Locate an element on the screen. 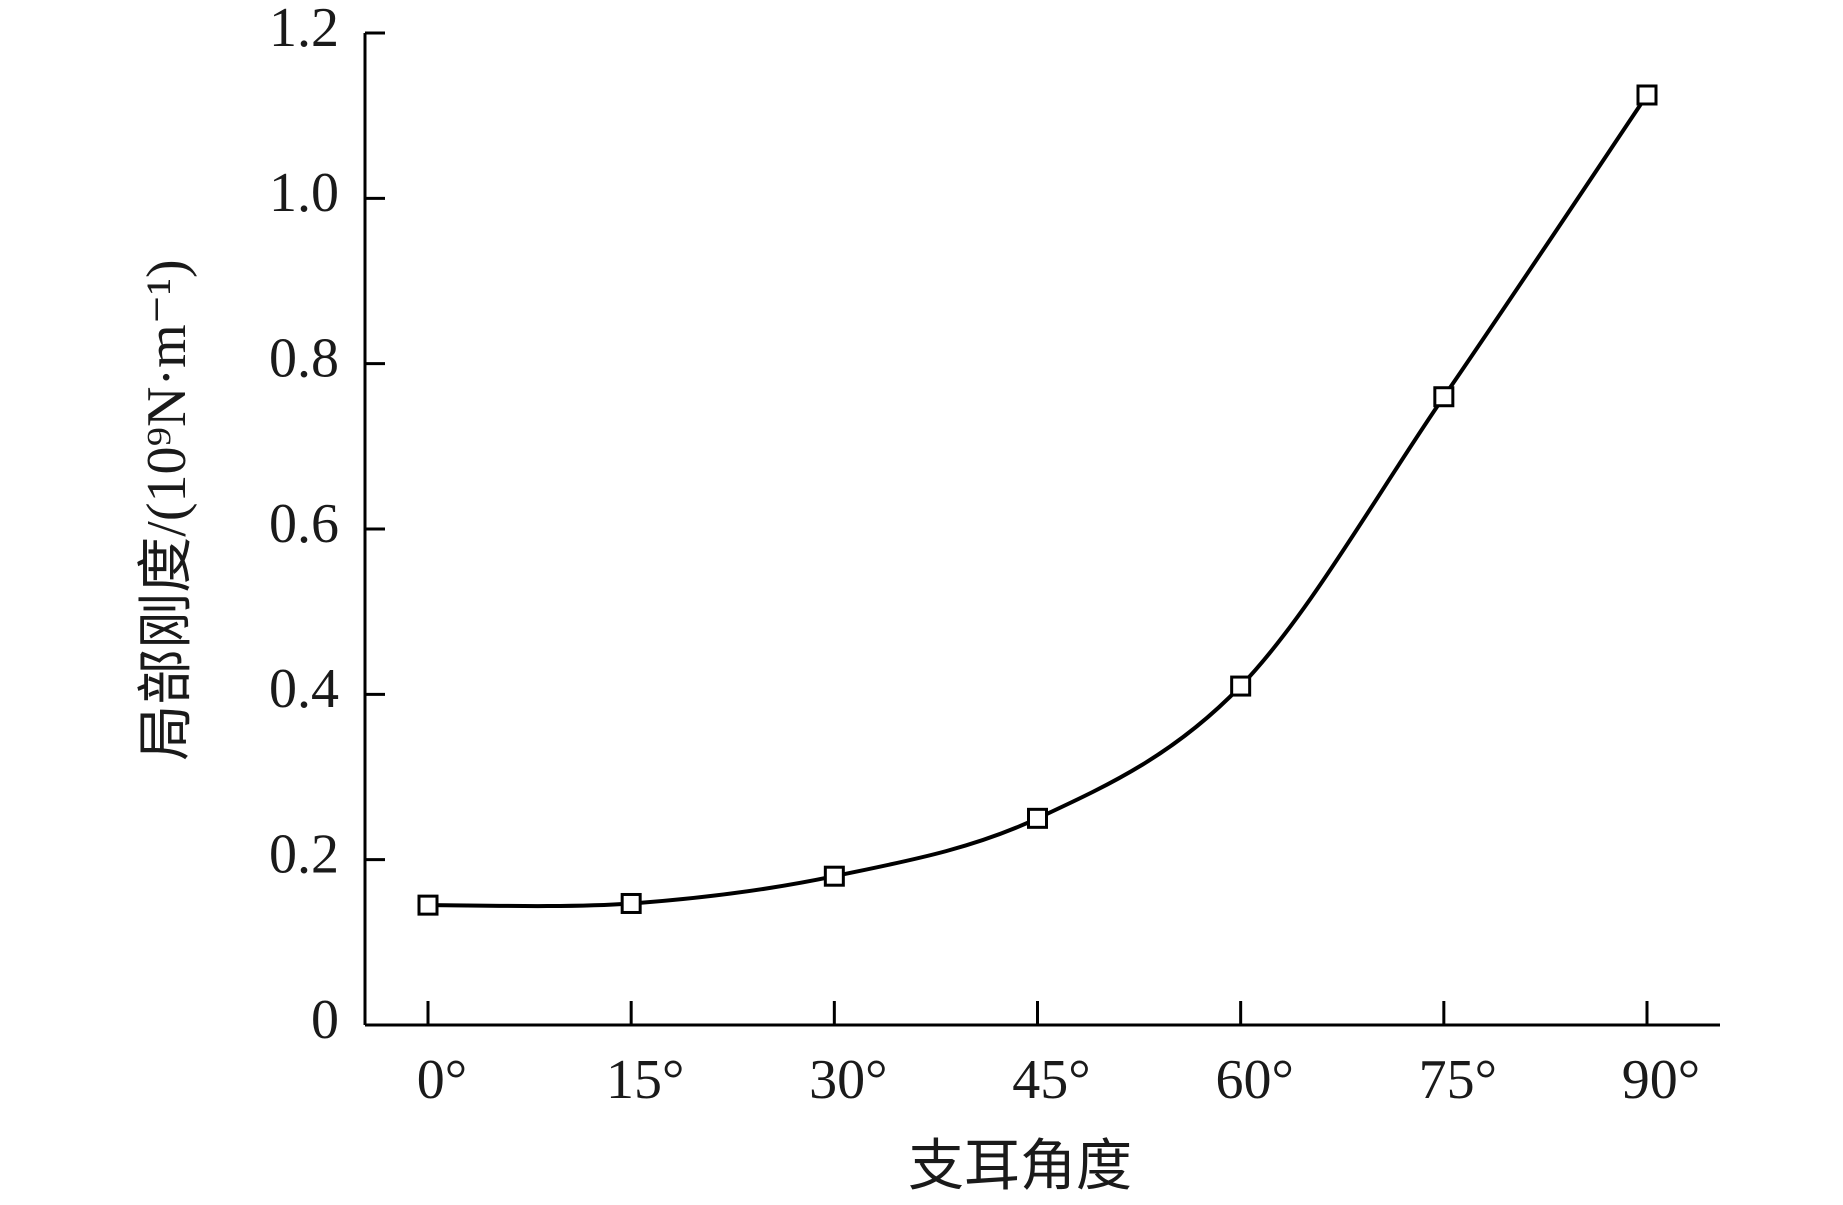 This screenshot has width=1843, height=1205. x-tick-label: 60° is located at coordinates (1254, 1080).